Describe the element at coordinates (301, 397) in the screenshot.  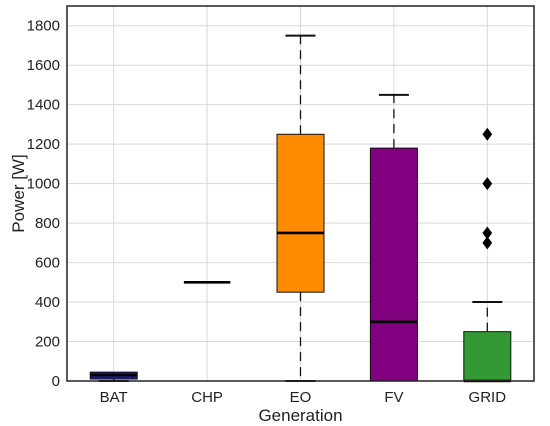
I see `x-tick-label: EO` at that location.